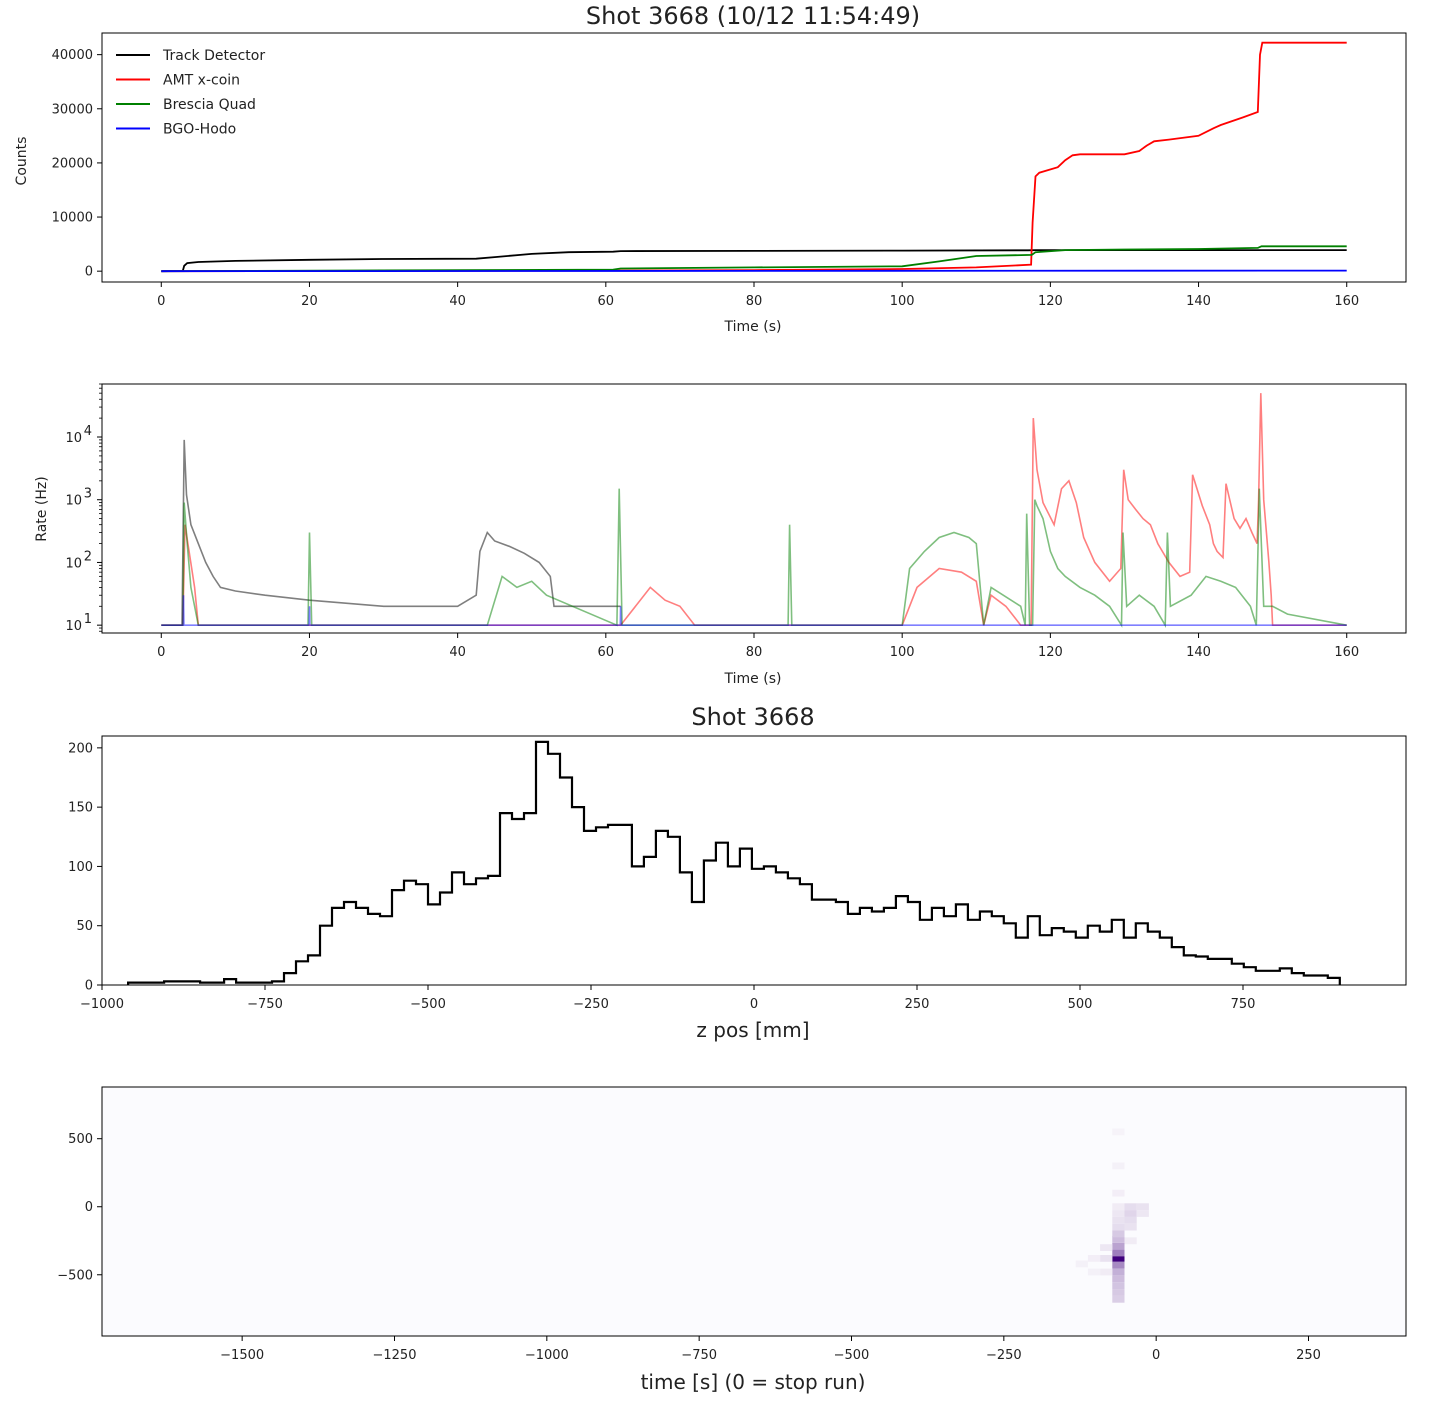  What do you see at coordinates (199, 130) in the screenshot?
I see `legend-label-3: BGO-Hodo` at bounding box center [199, 130].